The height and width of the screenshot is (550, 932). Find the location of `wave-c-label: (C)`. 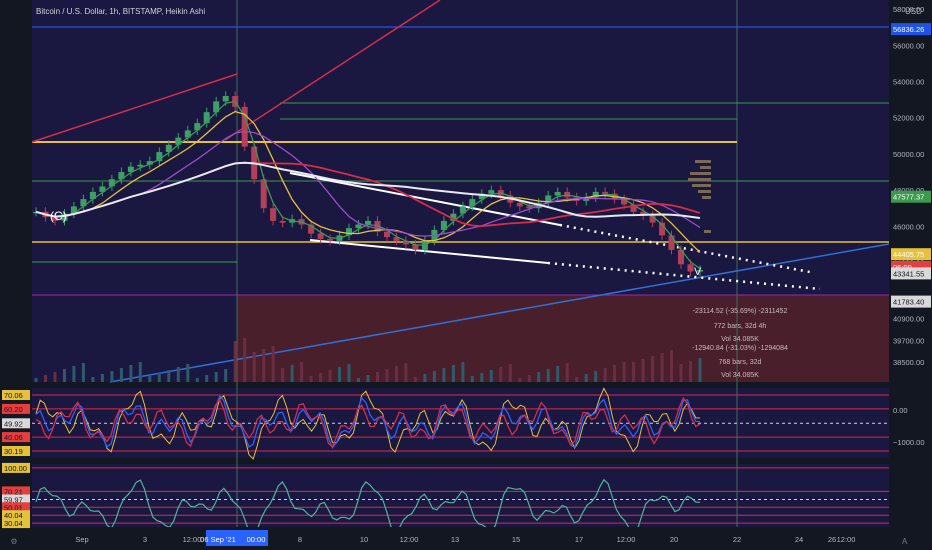

wave-c-label: (C) is located at coordinates (58, 216).